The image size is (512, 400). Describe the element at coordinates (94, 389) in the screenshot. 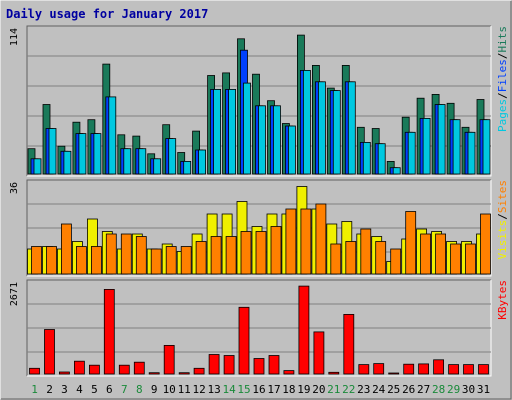

I see `x-label-day-5: 5` at that location.